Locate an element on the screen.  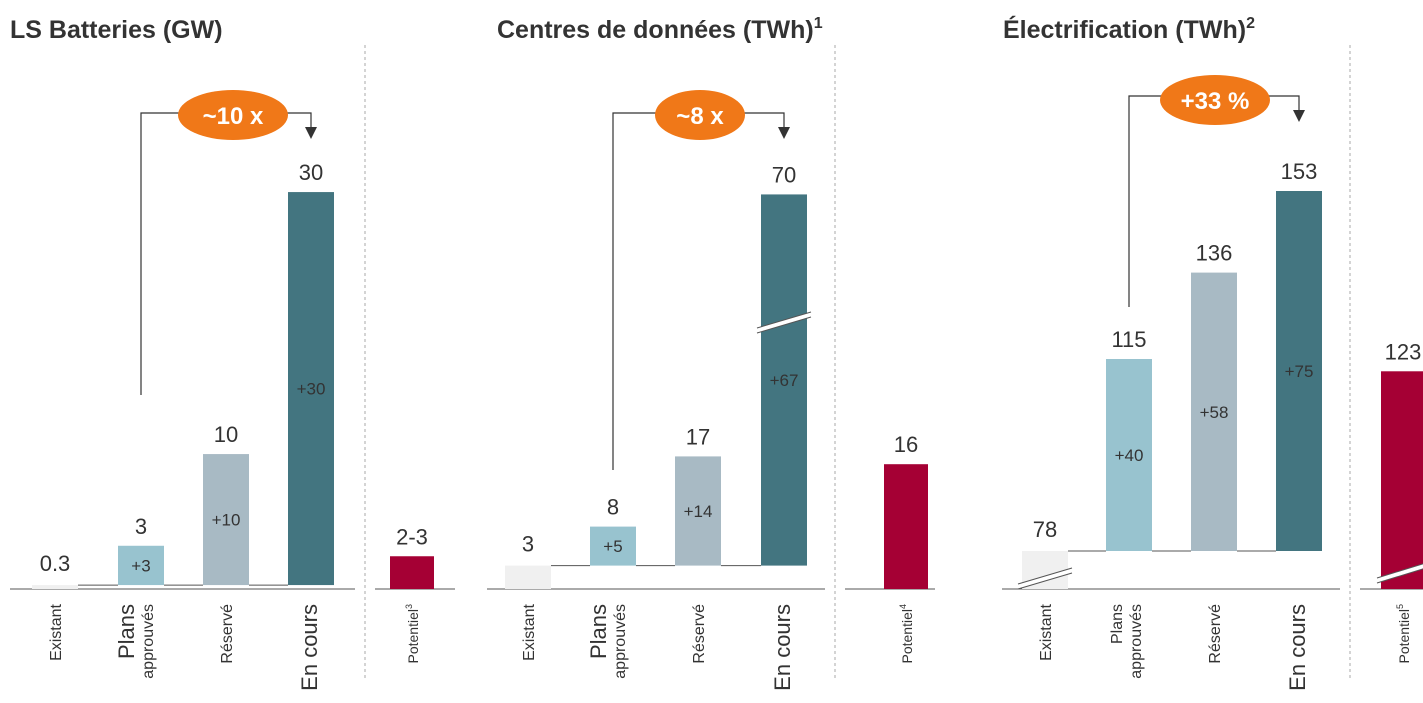
potential-note: 4 is located at coordinates (903, 606).